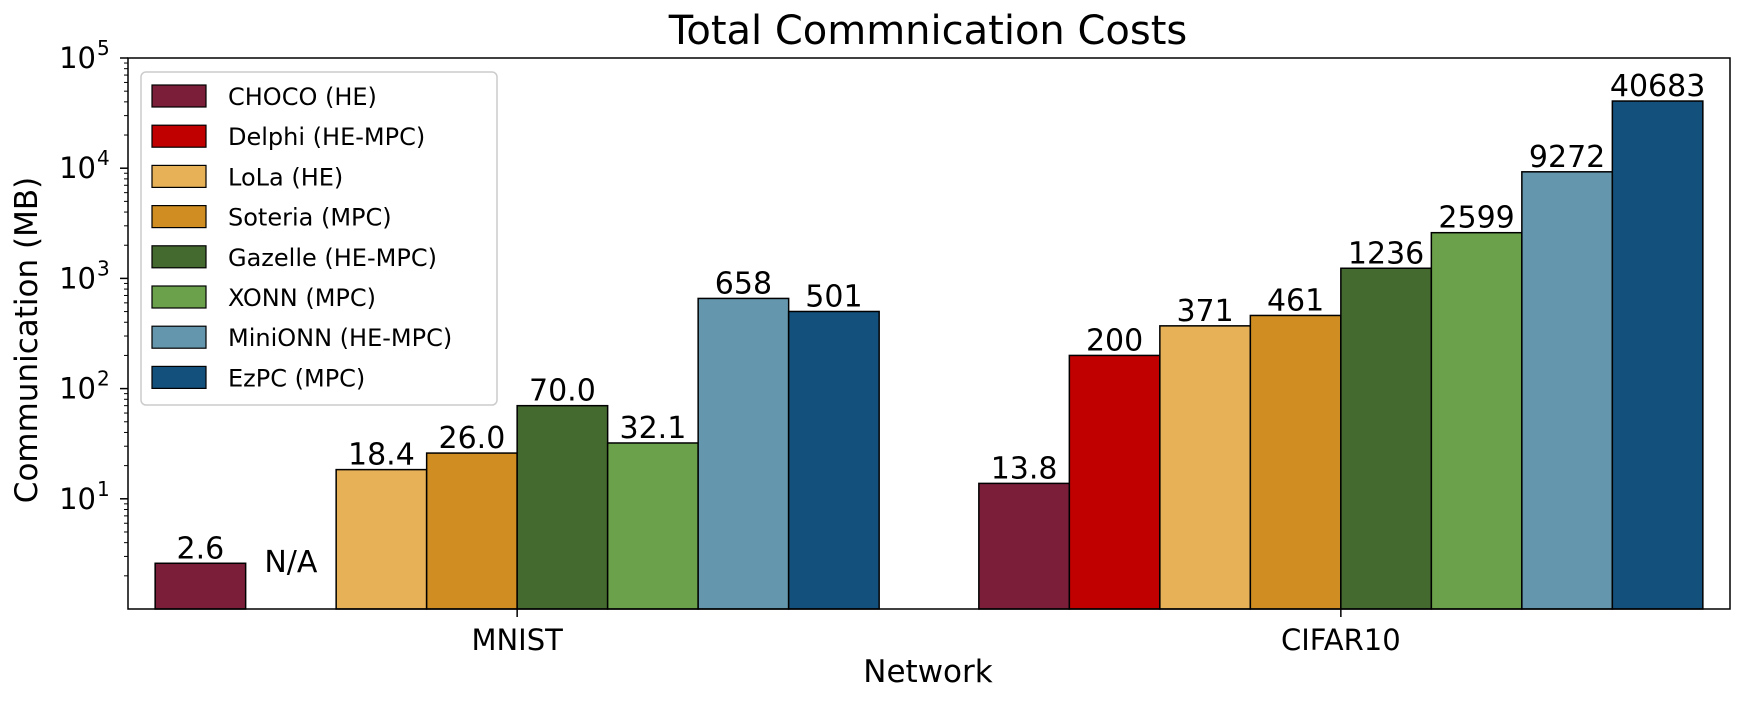  I want to click on y-axis-label: Communication (MB), so click(27, 340).